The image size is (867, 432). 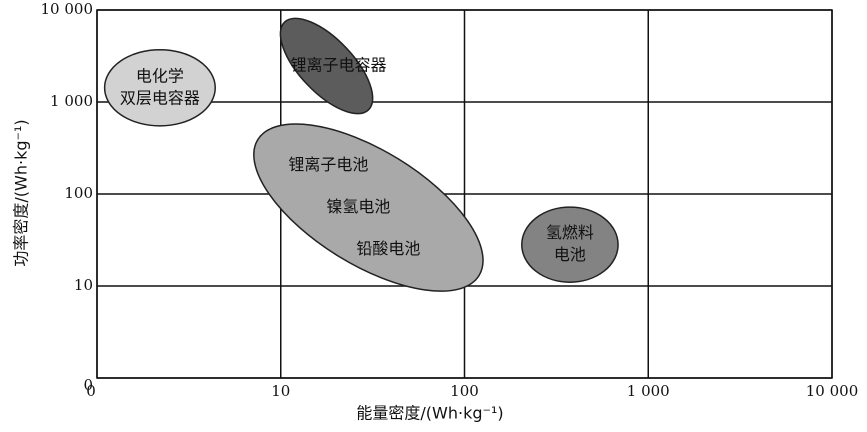 What do you see at coordinates (78, 193) in the screenshot?
I see `y-tick-label: 100` at bounding box center [78, 193].